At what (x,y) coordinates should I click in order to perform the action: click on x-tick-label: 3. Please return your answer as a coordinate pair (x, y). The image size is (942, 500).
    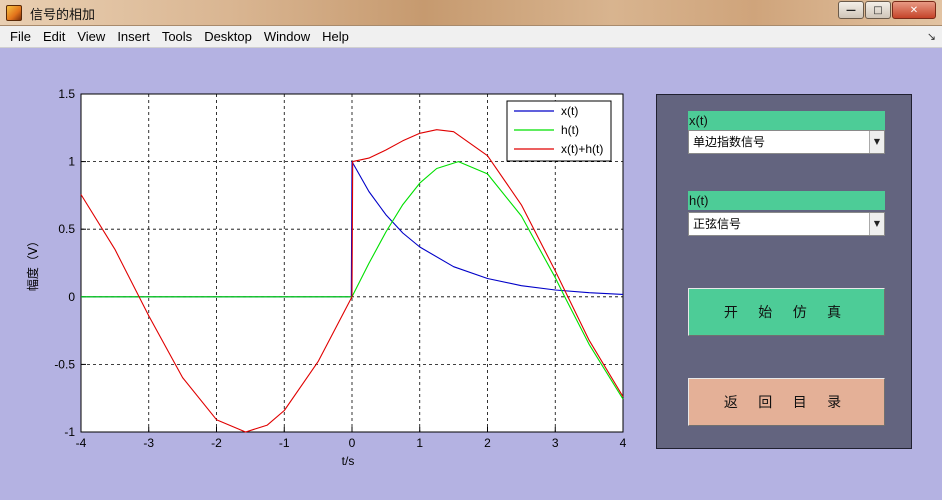
    Looking at the image, I should click on (555, 443).